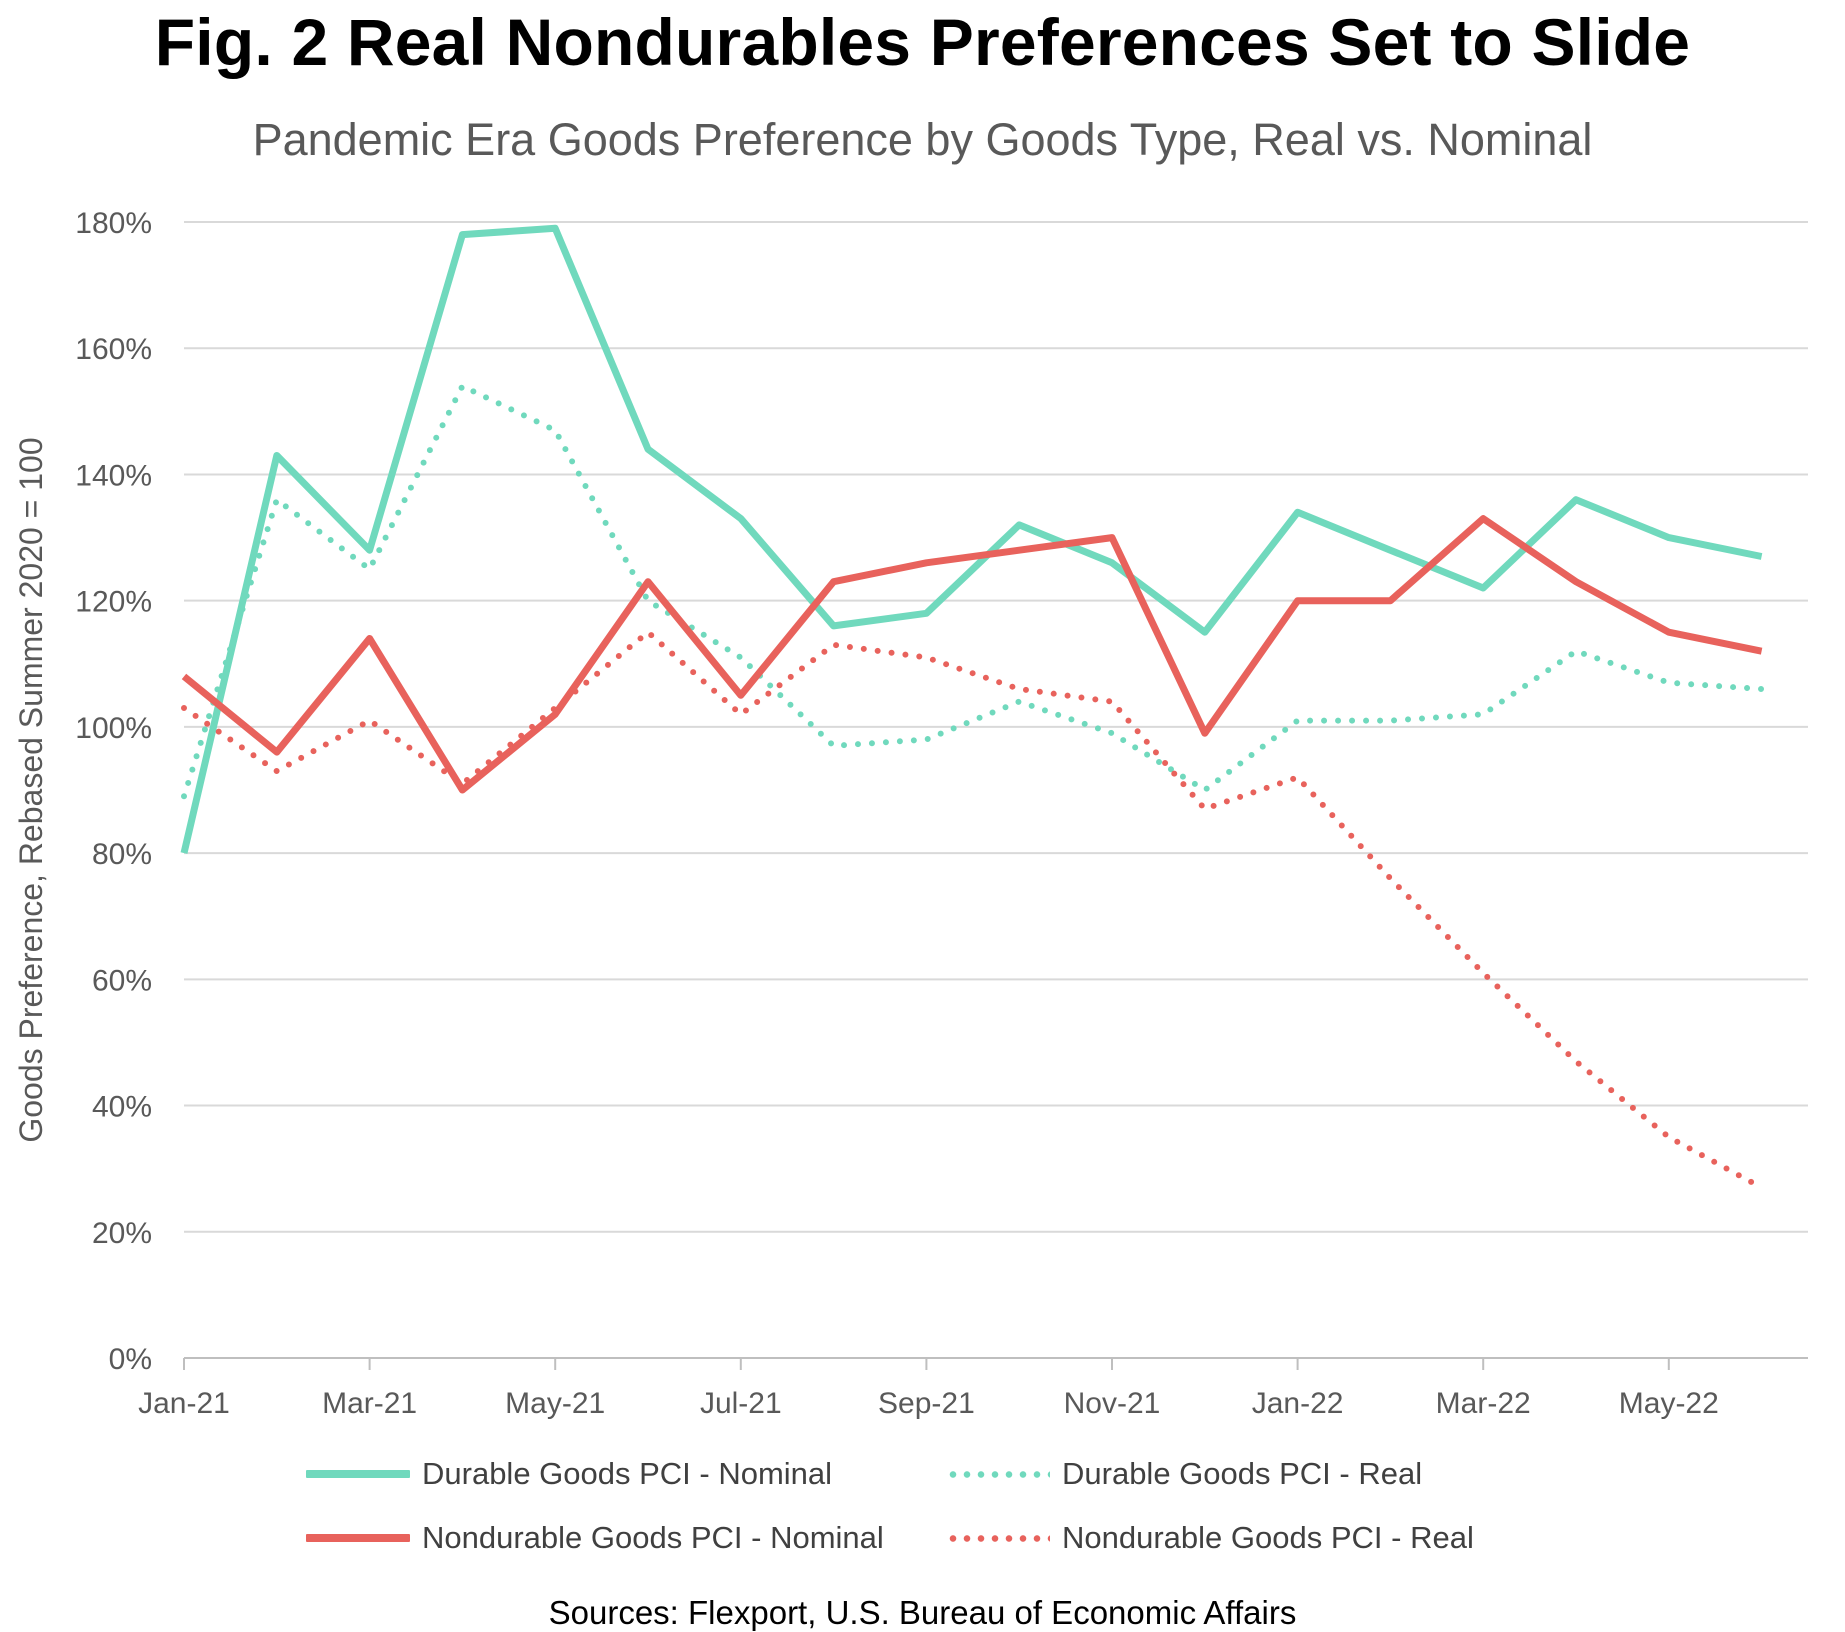  I want to click on x-tick-label: Nov-21, so click(1112, 1403).